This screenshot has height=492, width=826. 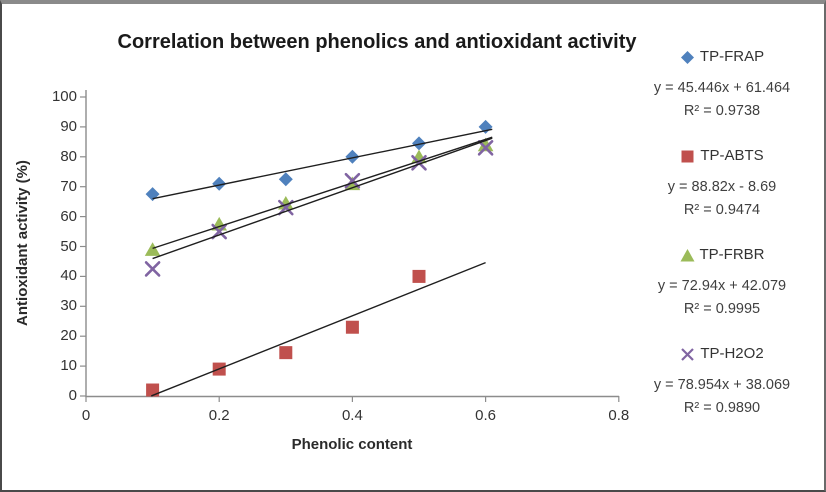 I want to click on y-tick-label: 50, so click(x=68, y=246).